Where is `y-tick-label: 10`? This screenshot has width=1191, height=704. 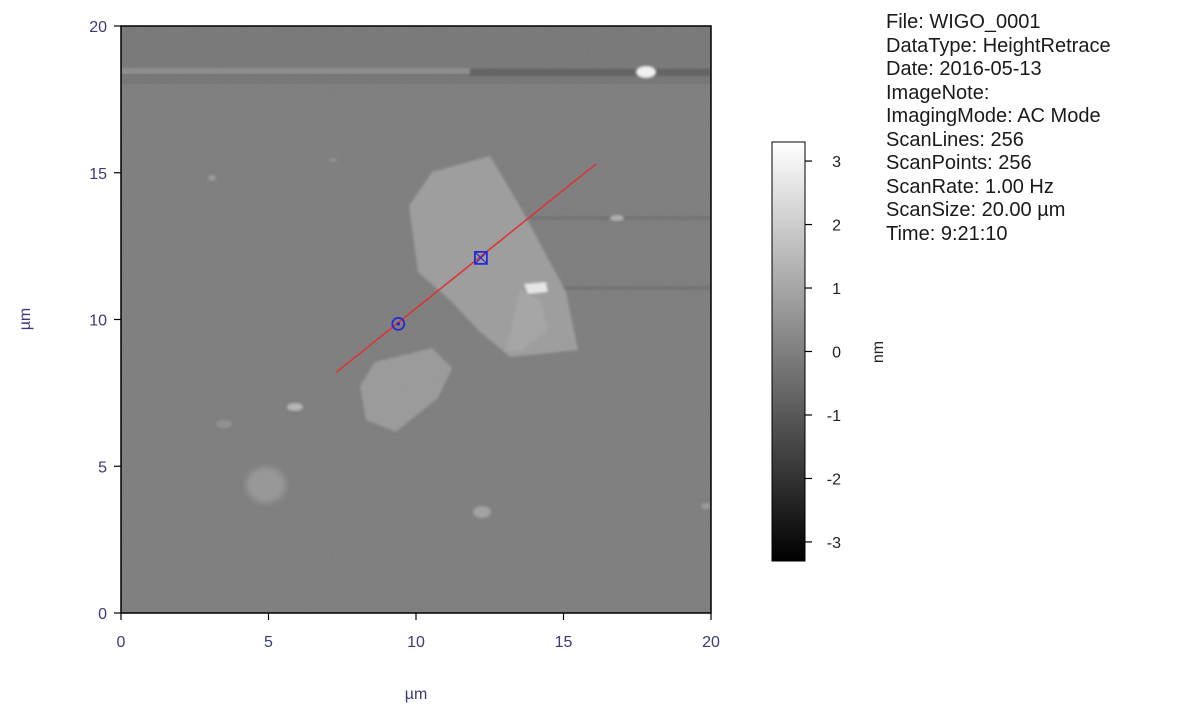
y-tick-label: 10 is located at coordinates (98, 321).